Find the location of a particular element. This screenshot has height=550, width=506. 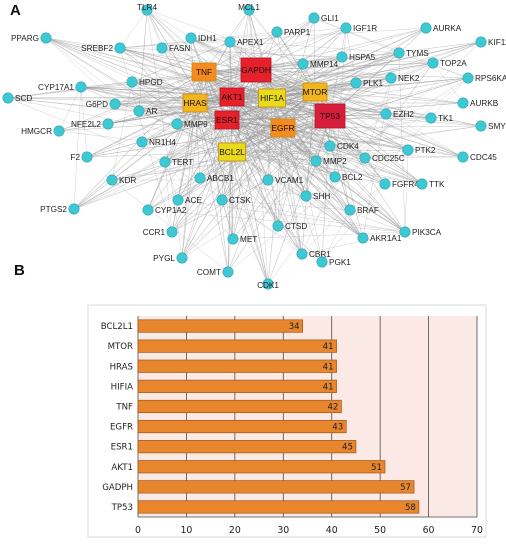

node-label: BRAF is located at coordinates (368, 210).